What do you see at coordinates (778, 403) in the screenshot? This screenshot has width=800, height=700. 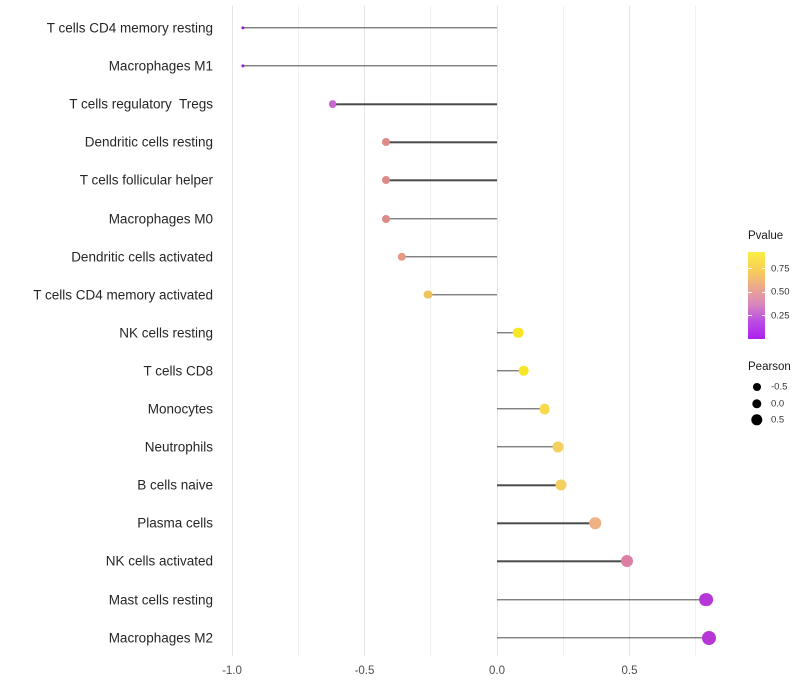 I see `pearson-legend-label: 0.0` at bounding box center [778, 403].